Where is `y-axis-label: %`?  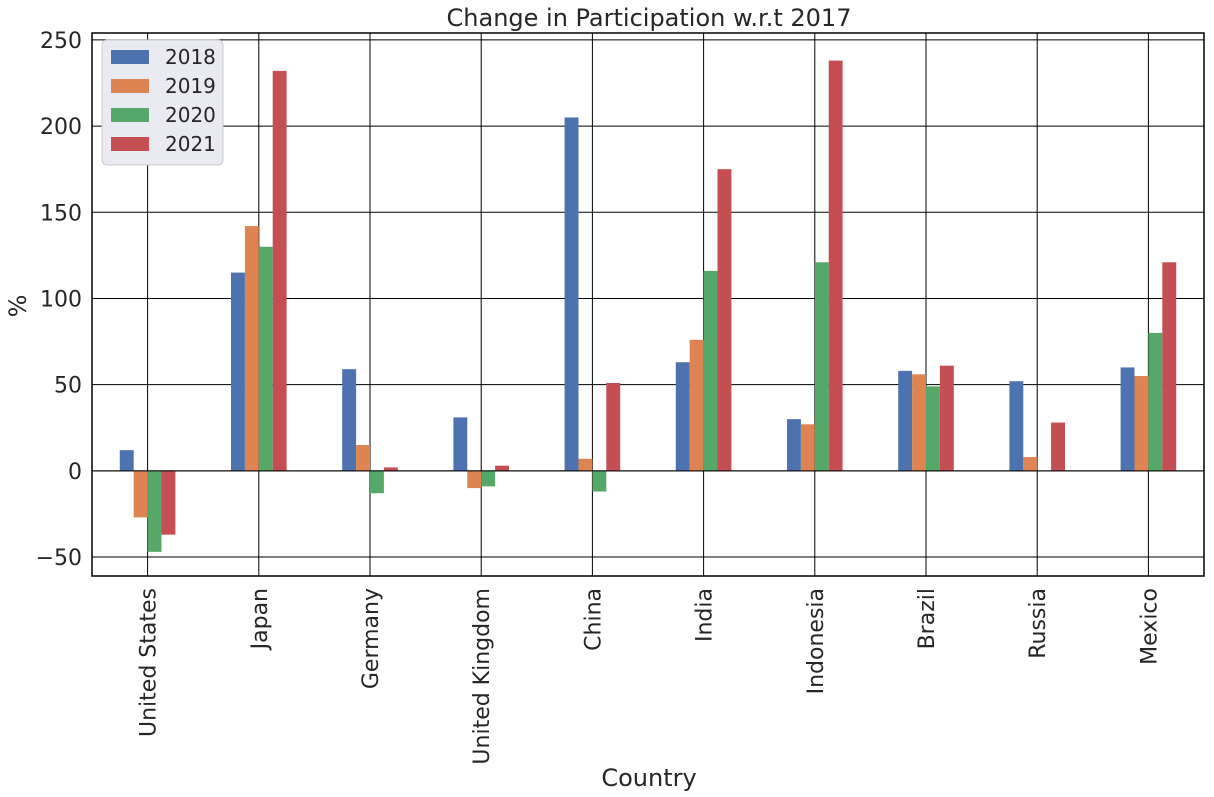
y-axis-label: % is located at coordinates (18, 306).